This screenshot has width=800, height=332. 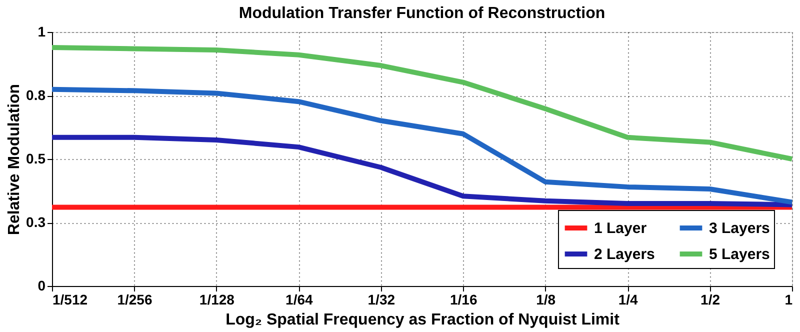 I want to click on x-tick-label: 1/128, so click(x=217, y=300).